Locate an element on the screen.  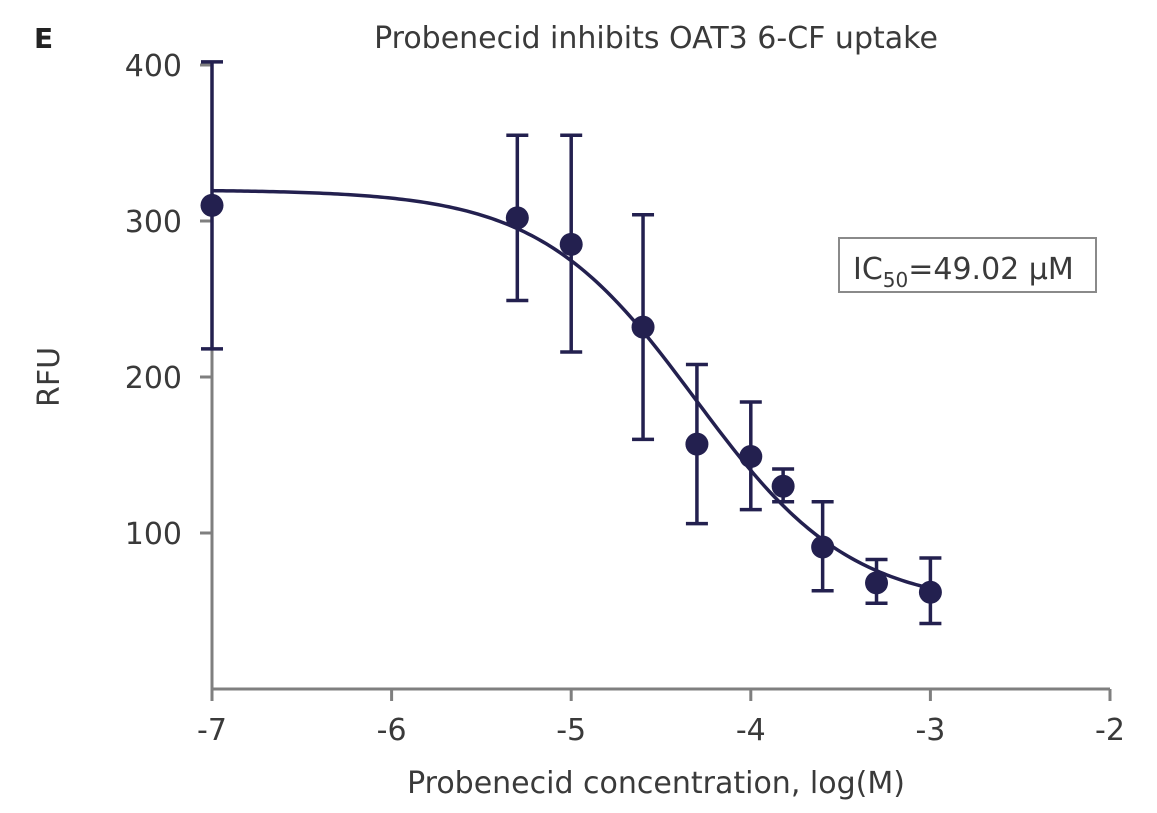
annotation-rest: =49.02 µM is located at coordinates (991, 269).